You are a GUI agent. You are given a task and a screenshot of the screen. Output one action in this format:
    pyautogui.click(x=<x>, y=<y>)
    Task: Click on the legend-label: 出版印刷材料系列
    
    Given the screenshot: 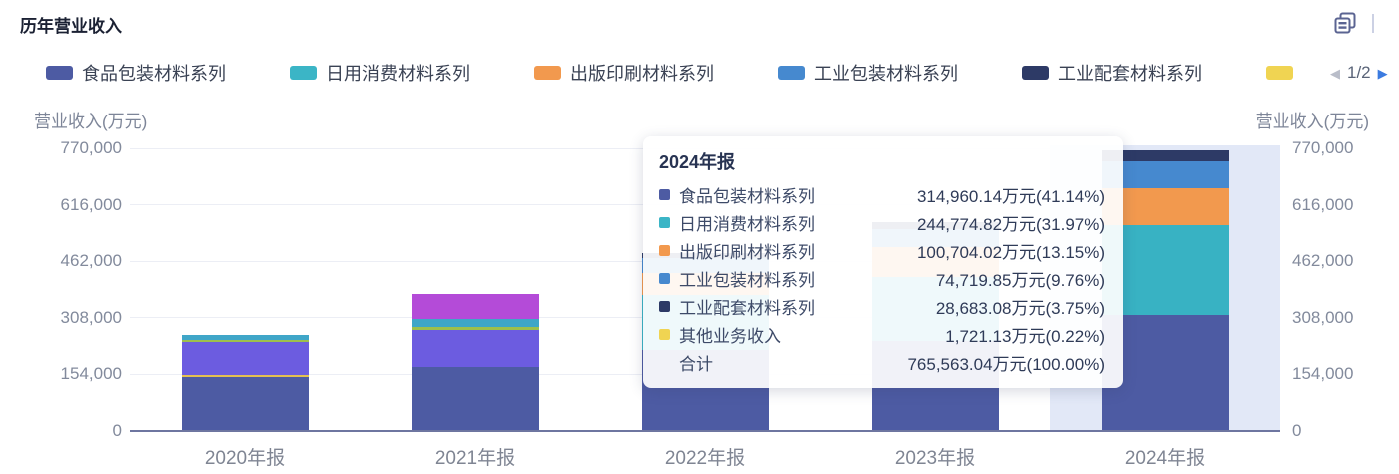 What is the action you would take?
    pyautogui.click(x=642, y=74)
    